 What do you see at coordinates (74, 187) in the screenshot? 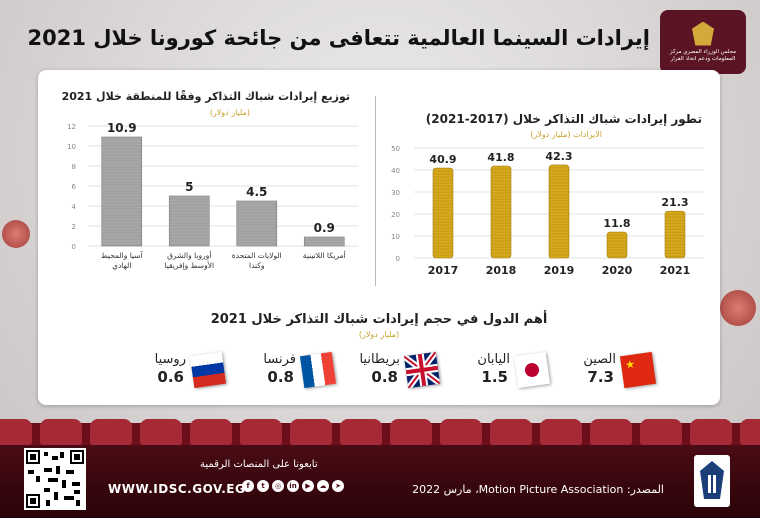
I see `y-tick-label: 6` at bounding box center [74, 187].